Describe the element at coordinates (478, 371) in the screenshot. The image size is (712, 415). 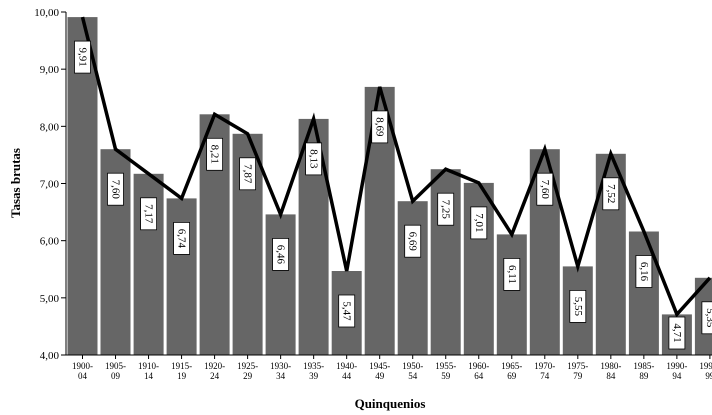
I see `x-tick-label: 1960-64` at that location.